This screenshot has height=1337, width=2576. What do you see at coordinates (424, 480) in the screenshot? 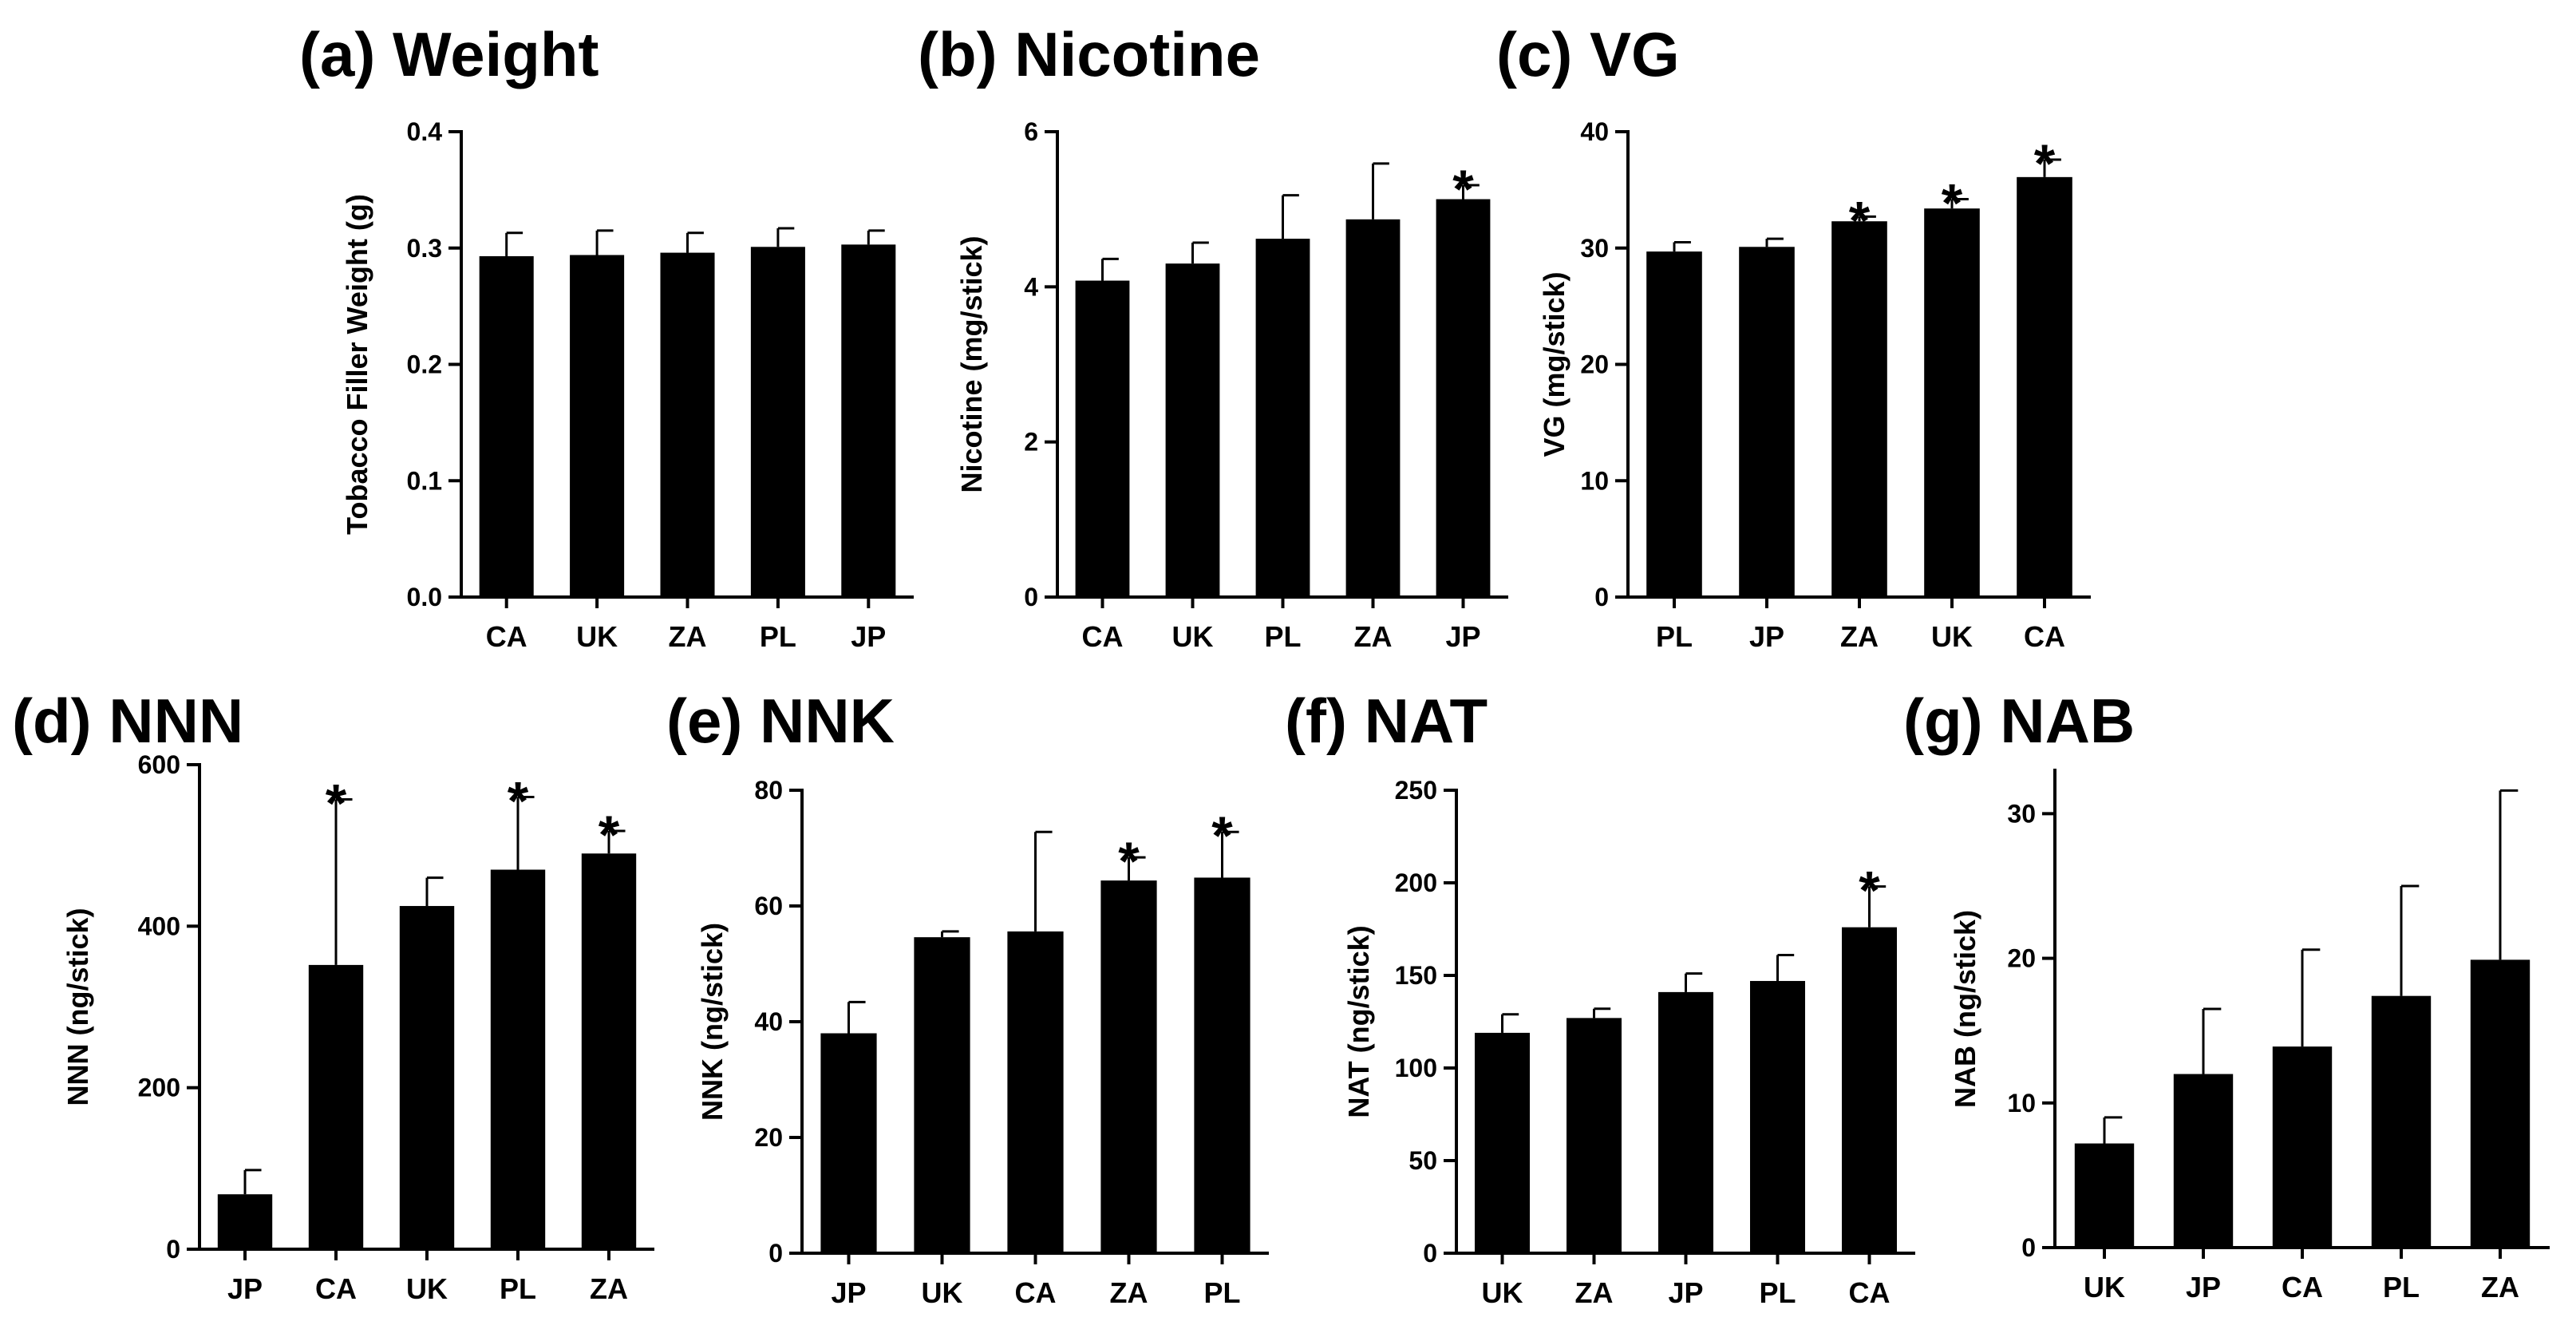
I see `y-tick-label: 0.1` at bounding box center [424, 480].